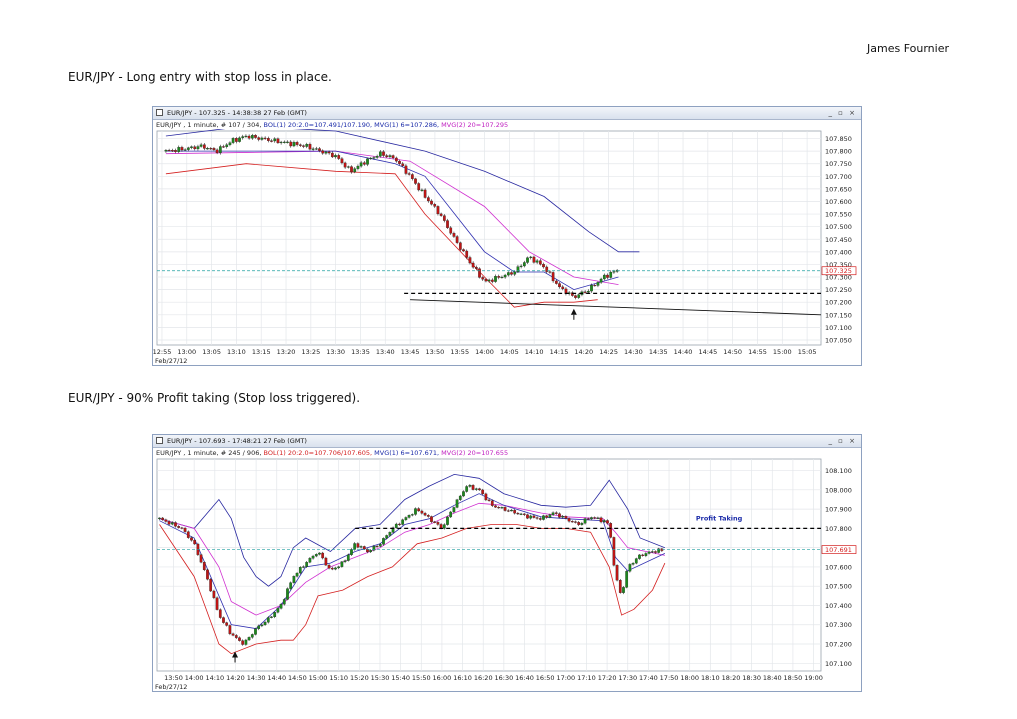 This screenshot has width=1017, height=719. Describe the element at coordinates (503, 678) in the screenshot. I see `x-tick-label: 16:30` at that location.